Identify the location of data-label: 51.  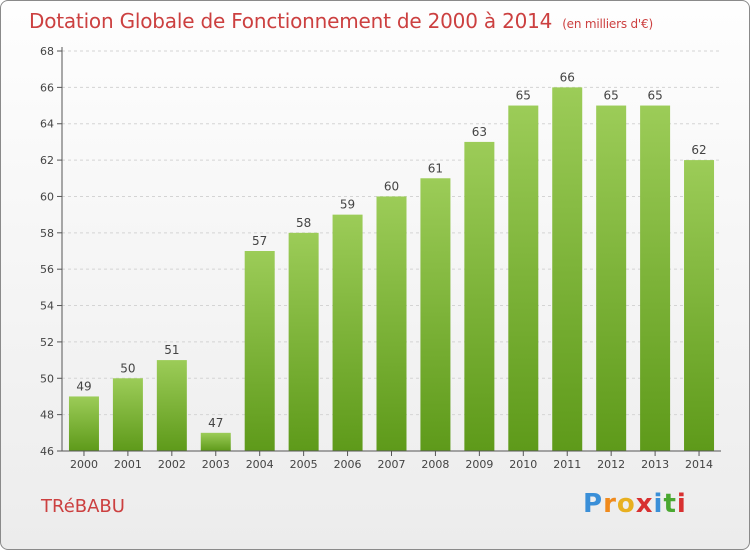
(171, 350).